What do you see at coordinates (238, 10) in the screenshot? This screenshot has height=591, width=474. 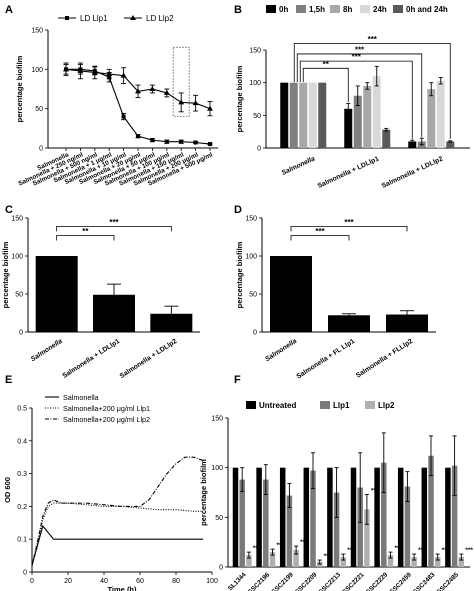 I see `panel-letter: B` at bounding box center [238, 10].